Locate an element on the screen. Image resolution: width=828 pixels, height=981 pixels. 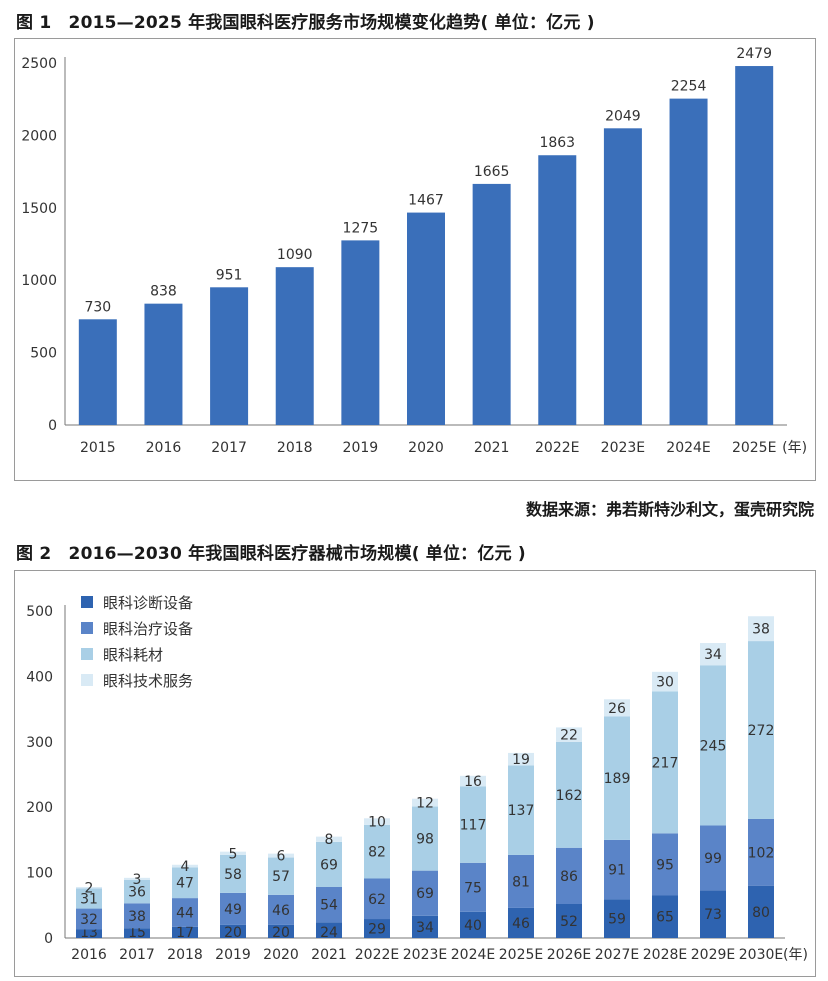
x-tick-label: 2021 is located at coordinates (492, 448).